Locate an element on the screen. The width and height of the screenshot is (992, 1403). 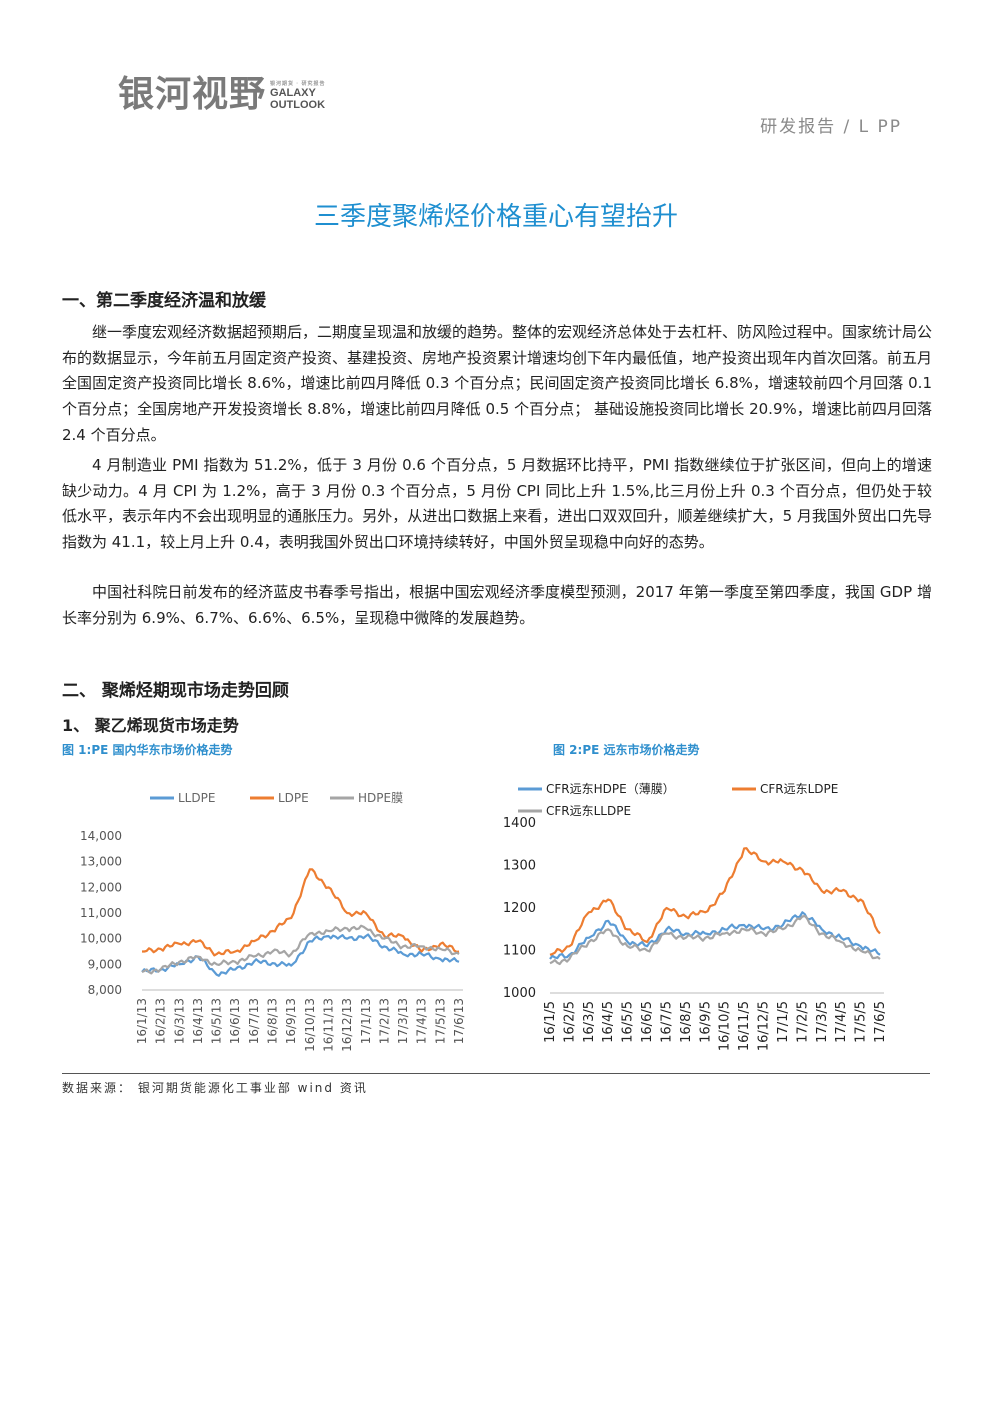
report-title: 三季度聚烯烃价格重心有望抬升 is located at coordinates (495, 217).